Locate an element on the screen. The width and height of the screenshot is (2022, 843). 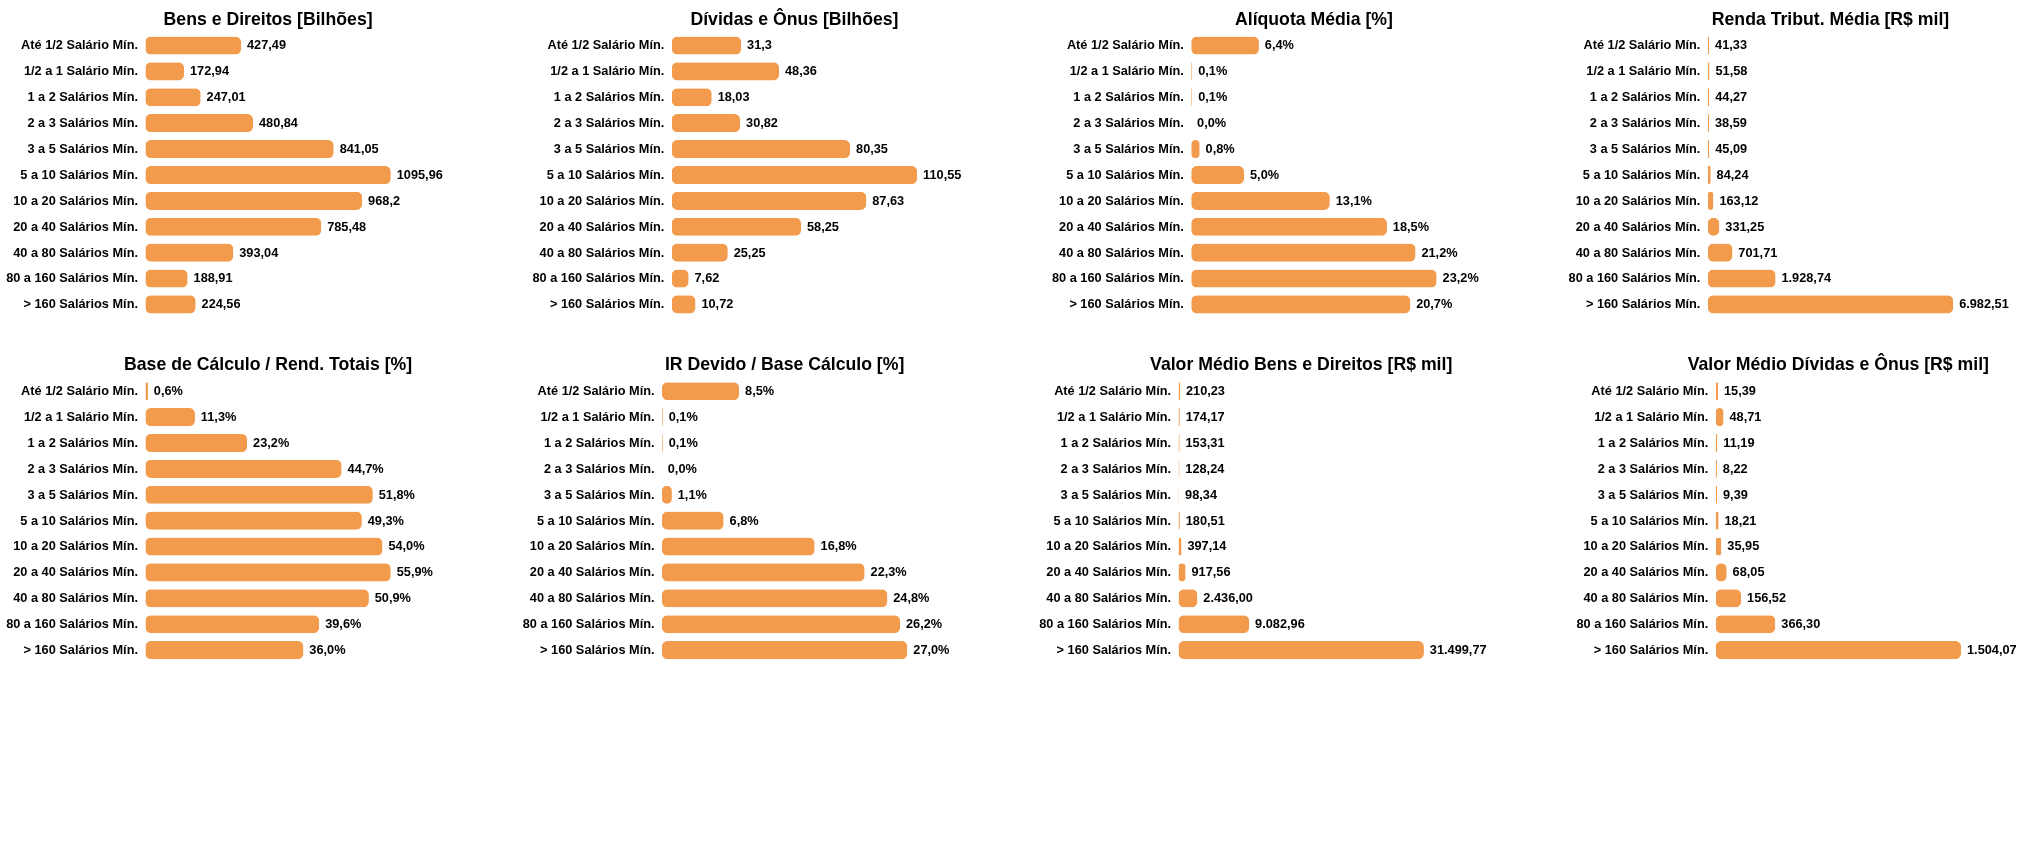
data-label: 210,23 is located at coordinates (1205, 391).